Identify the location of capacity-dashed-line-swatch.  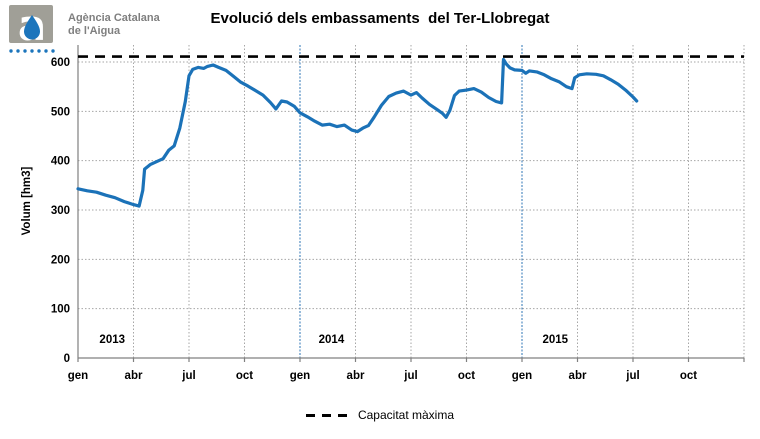
(326, 415).